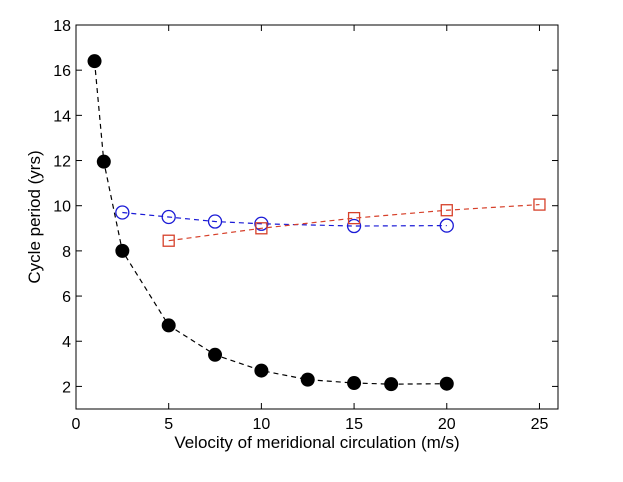  What do you see at coordinates (447, 424) in the screenshot?
I see `x-tick-label: 20` at bounding box center [447, 424].